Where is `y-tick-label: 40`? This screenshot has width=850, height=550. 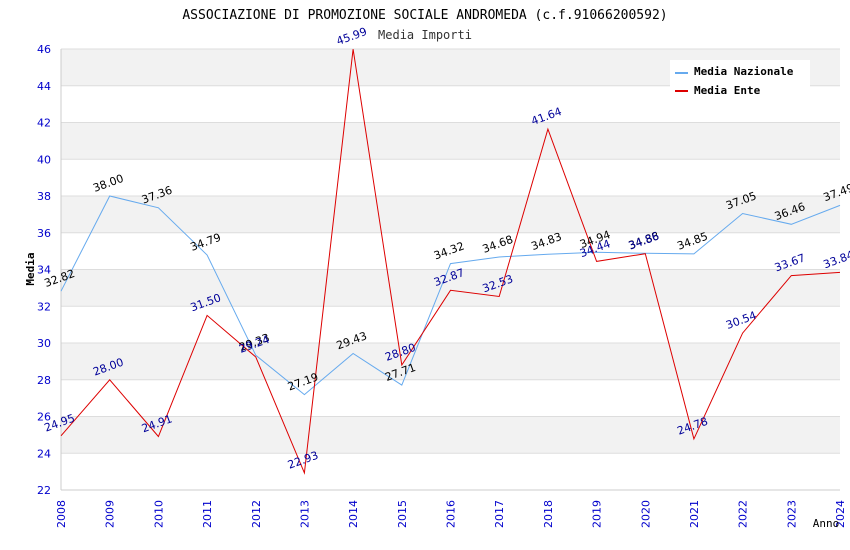
y-tick-label: 40 is located at coordinates (44, 159).